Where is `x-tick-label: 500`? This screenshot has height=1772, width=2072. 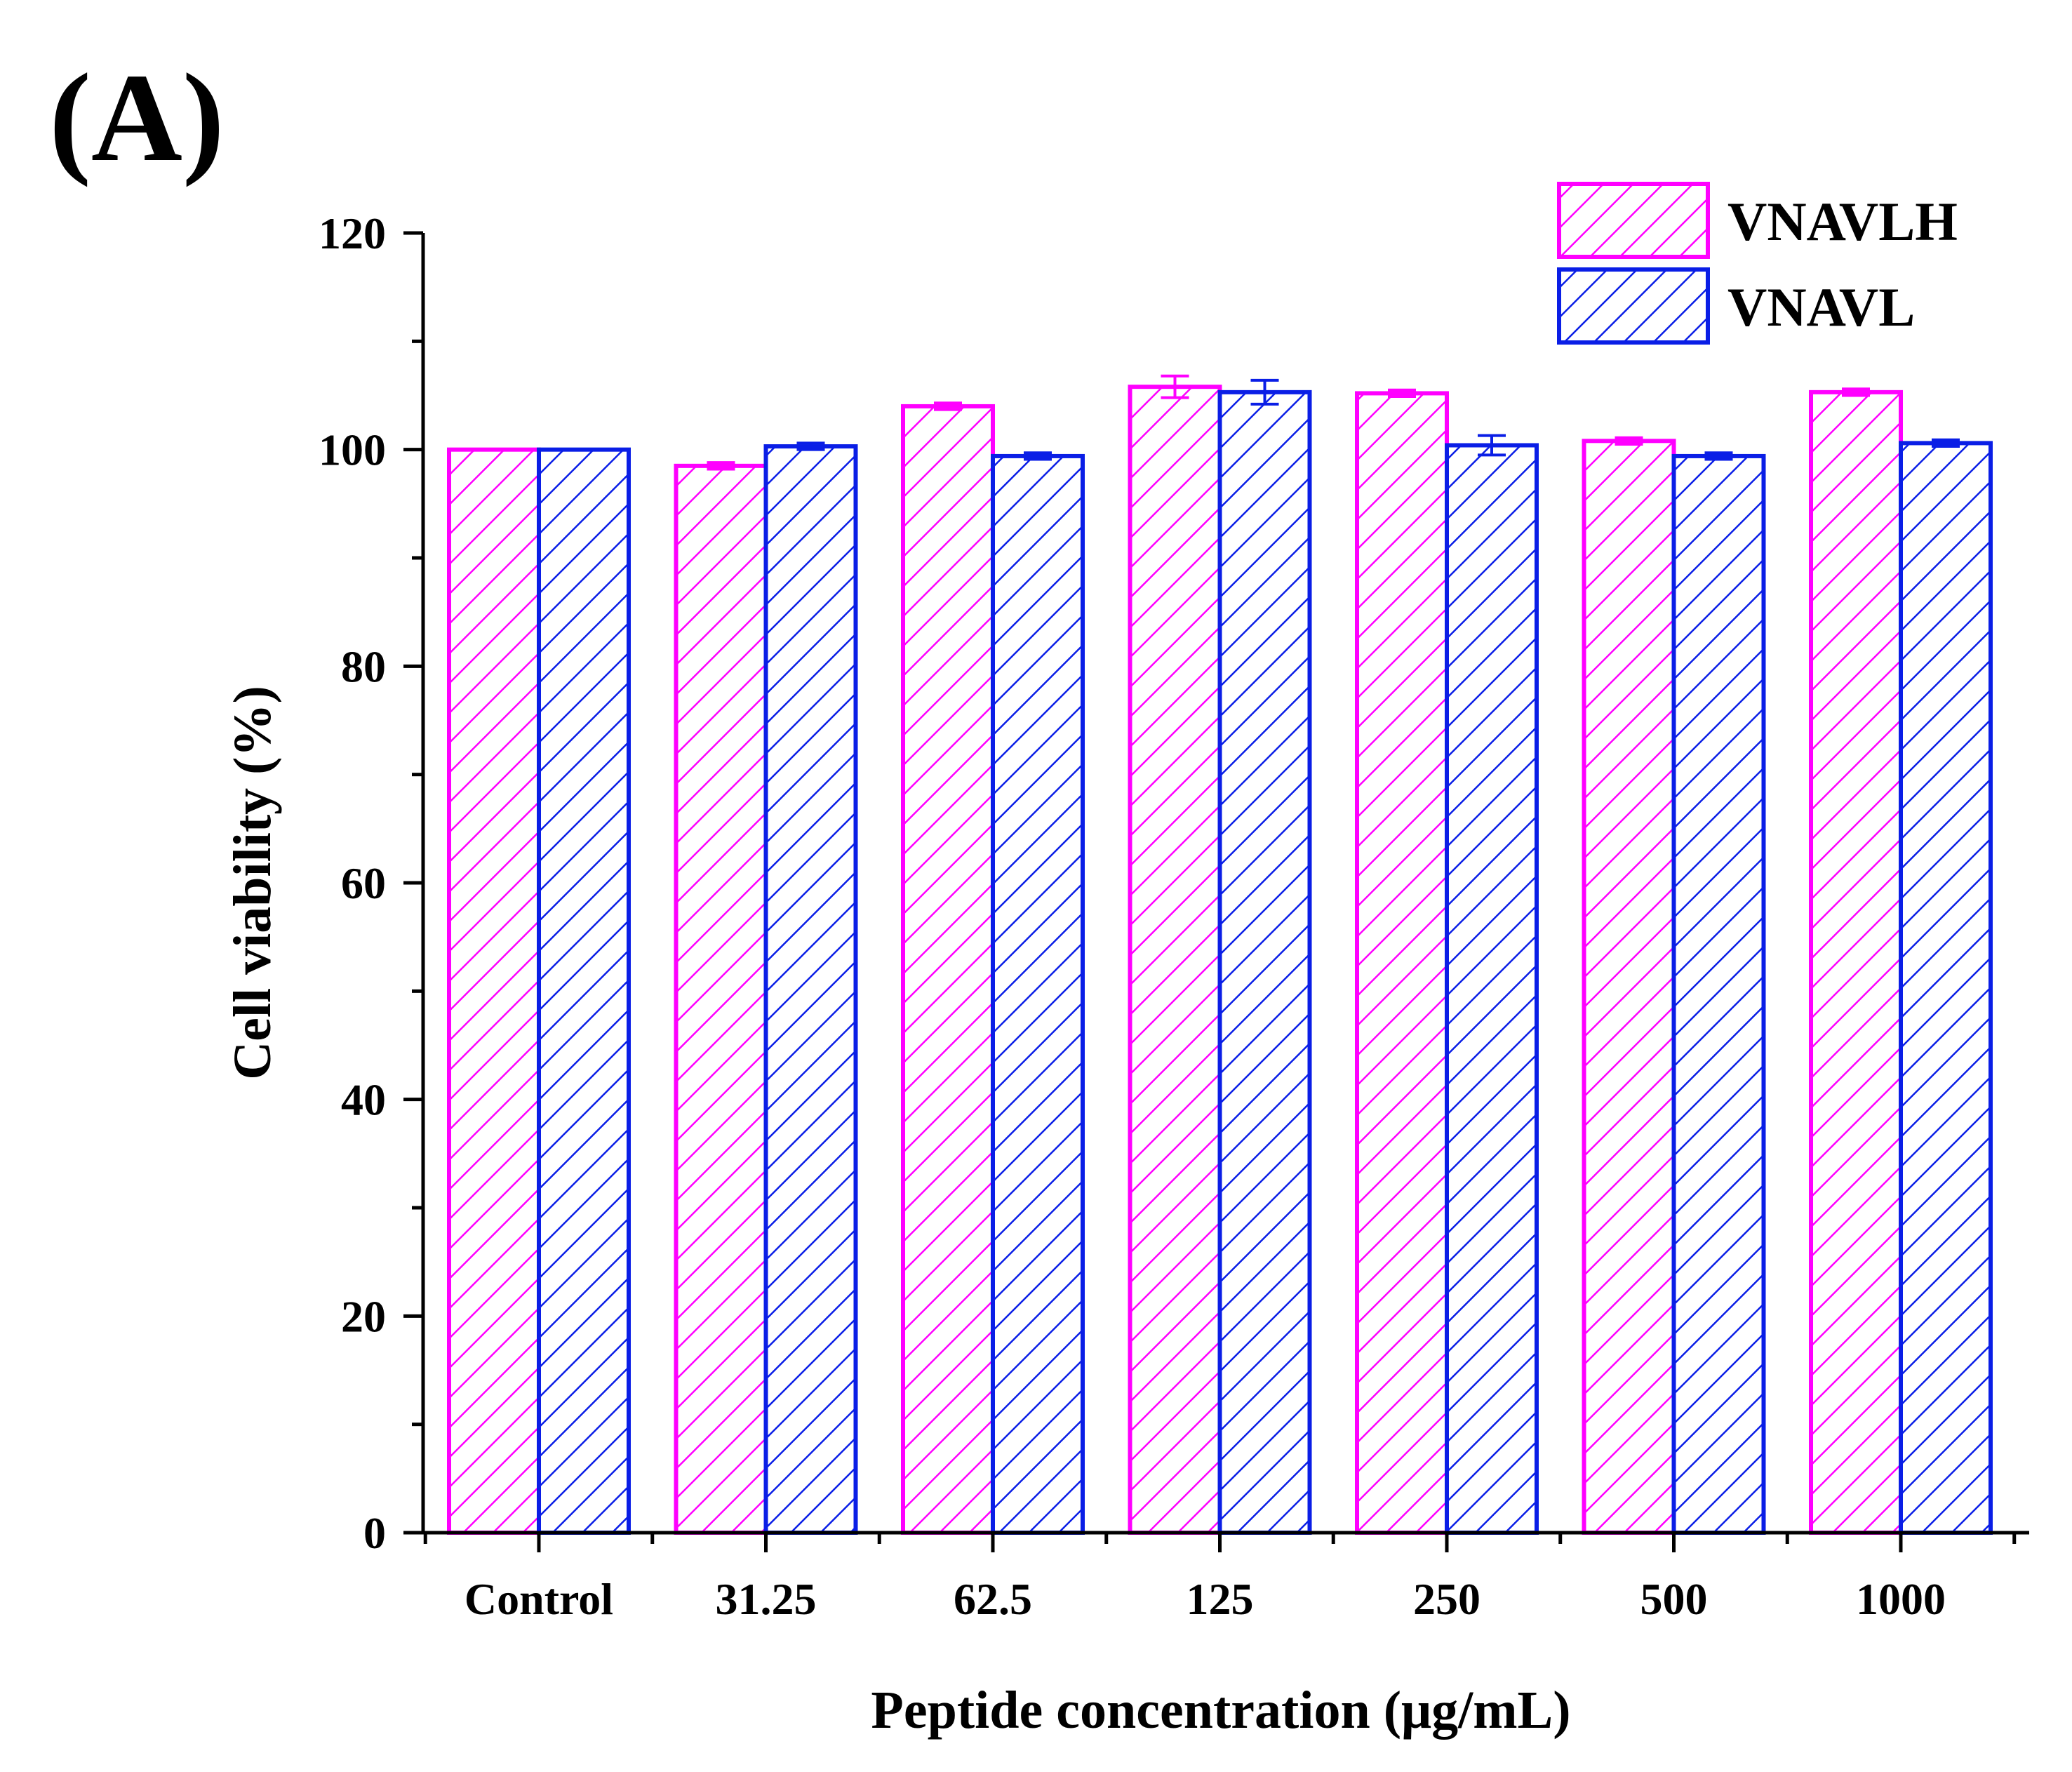 x-tick-label: 500 is located at coordinates (1674, 1599).